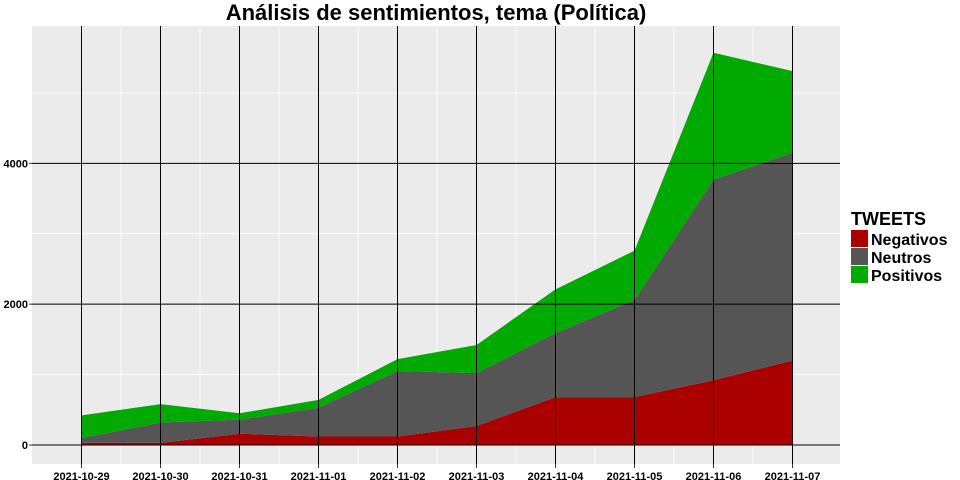 The image size is (960, 480). What do you see at coordinates (556, 475) in the screenshot?
I see `x-tick-label: 2021-11-04` at bounding box center [556, 475].